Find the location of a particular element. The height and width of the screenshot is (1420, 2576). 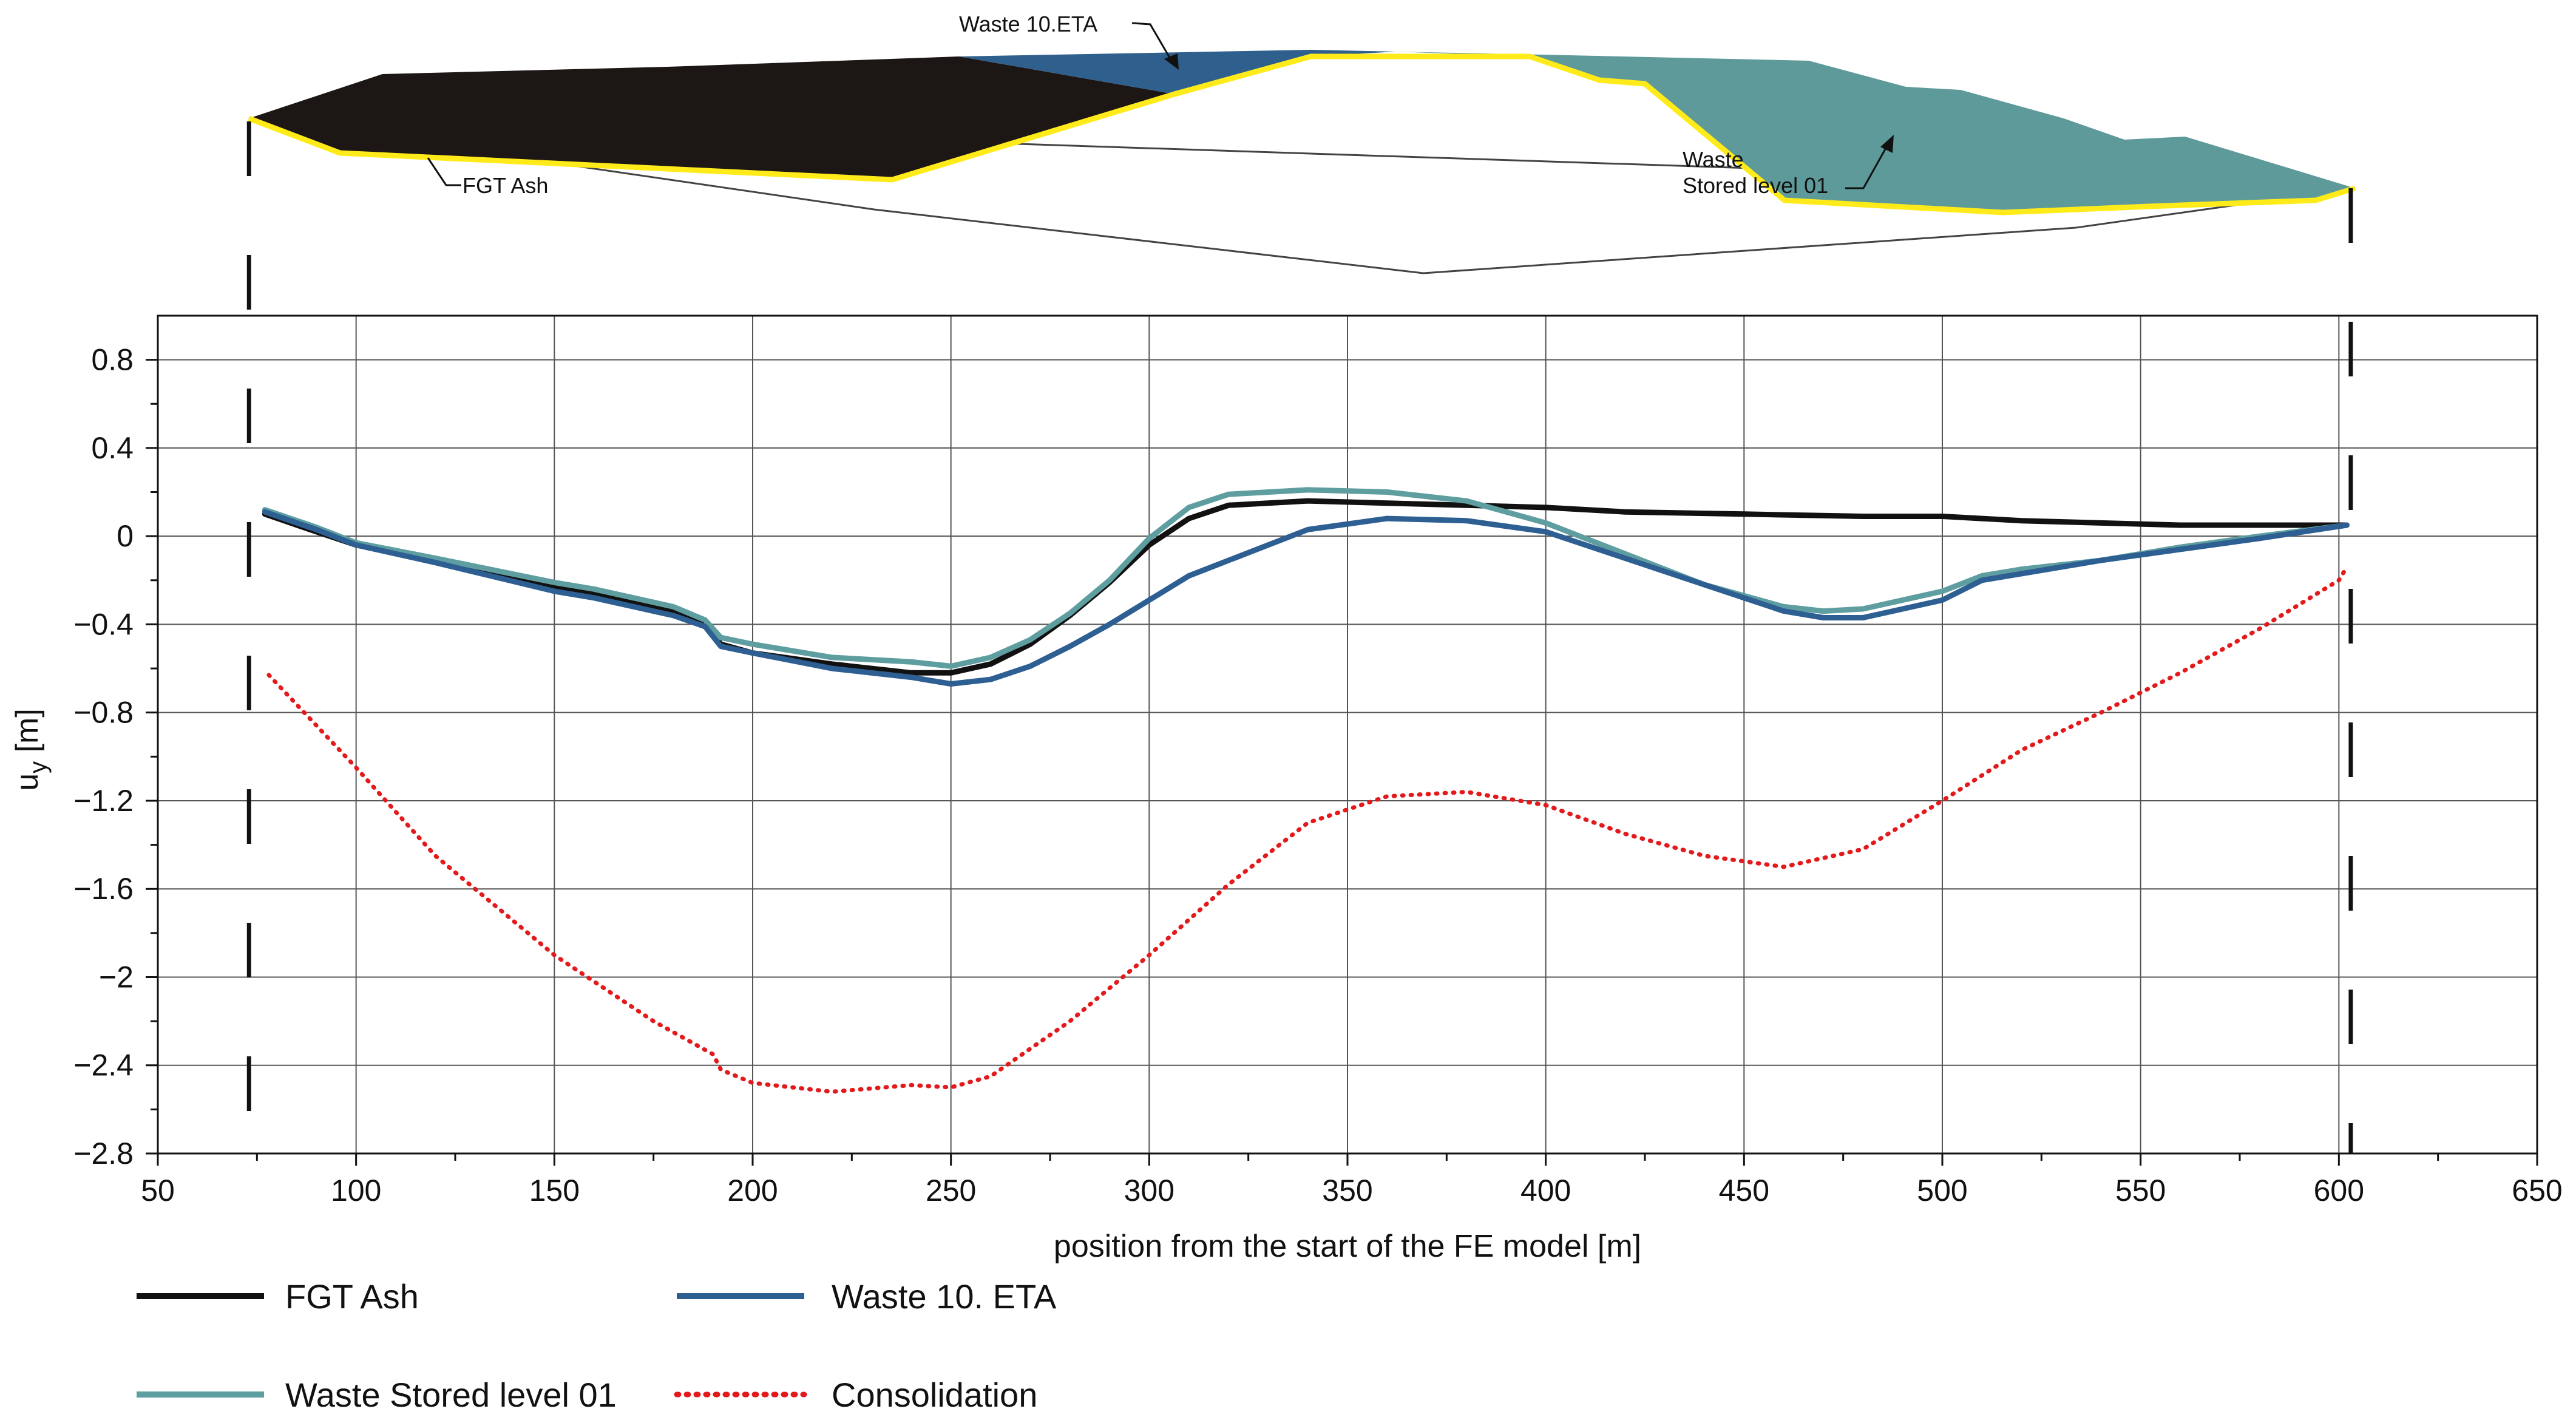

x-tick-label: 350 is located at coordinates (1347, 1191).